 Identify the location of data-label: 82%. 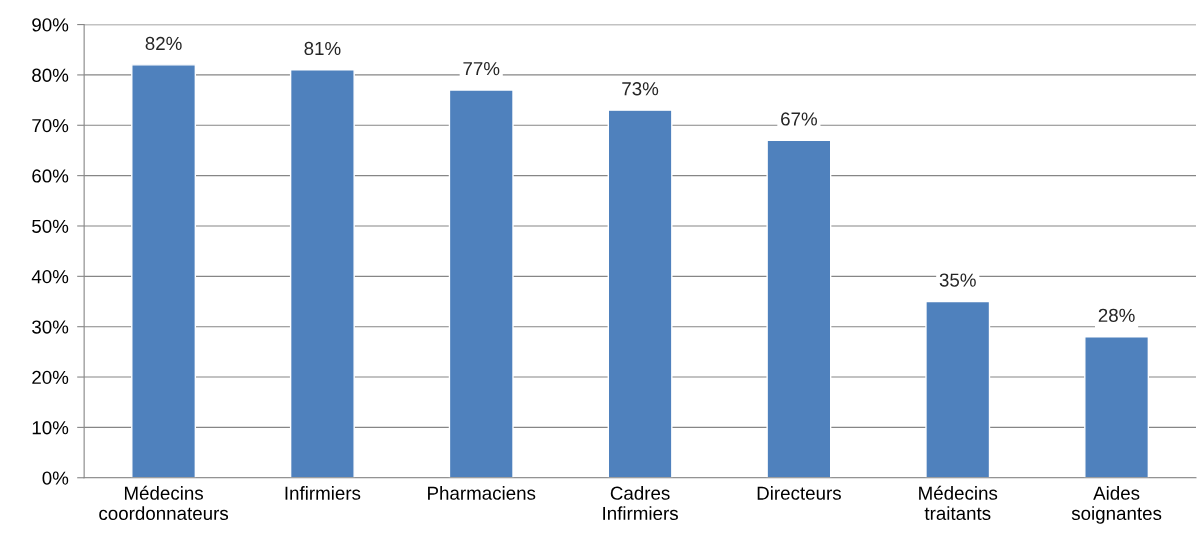
(163, 43).